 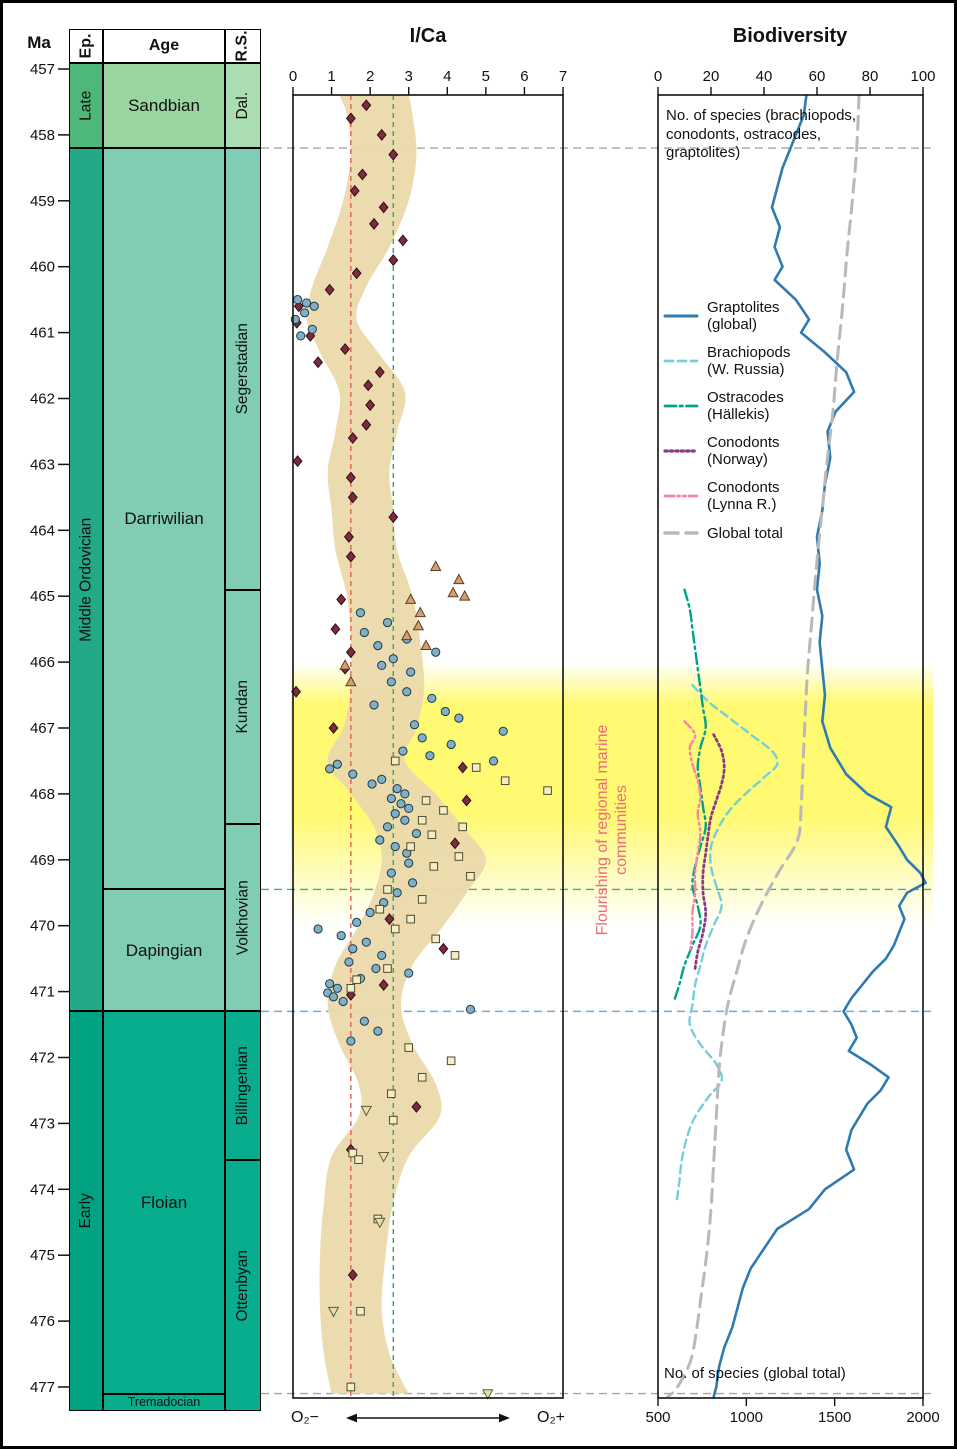 I want to click on epoch-header-label: Ep., so click(x=85, y=46).